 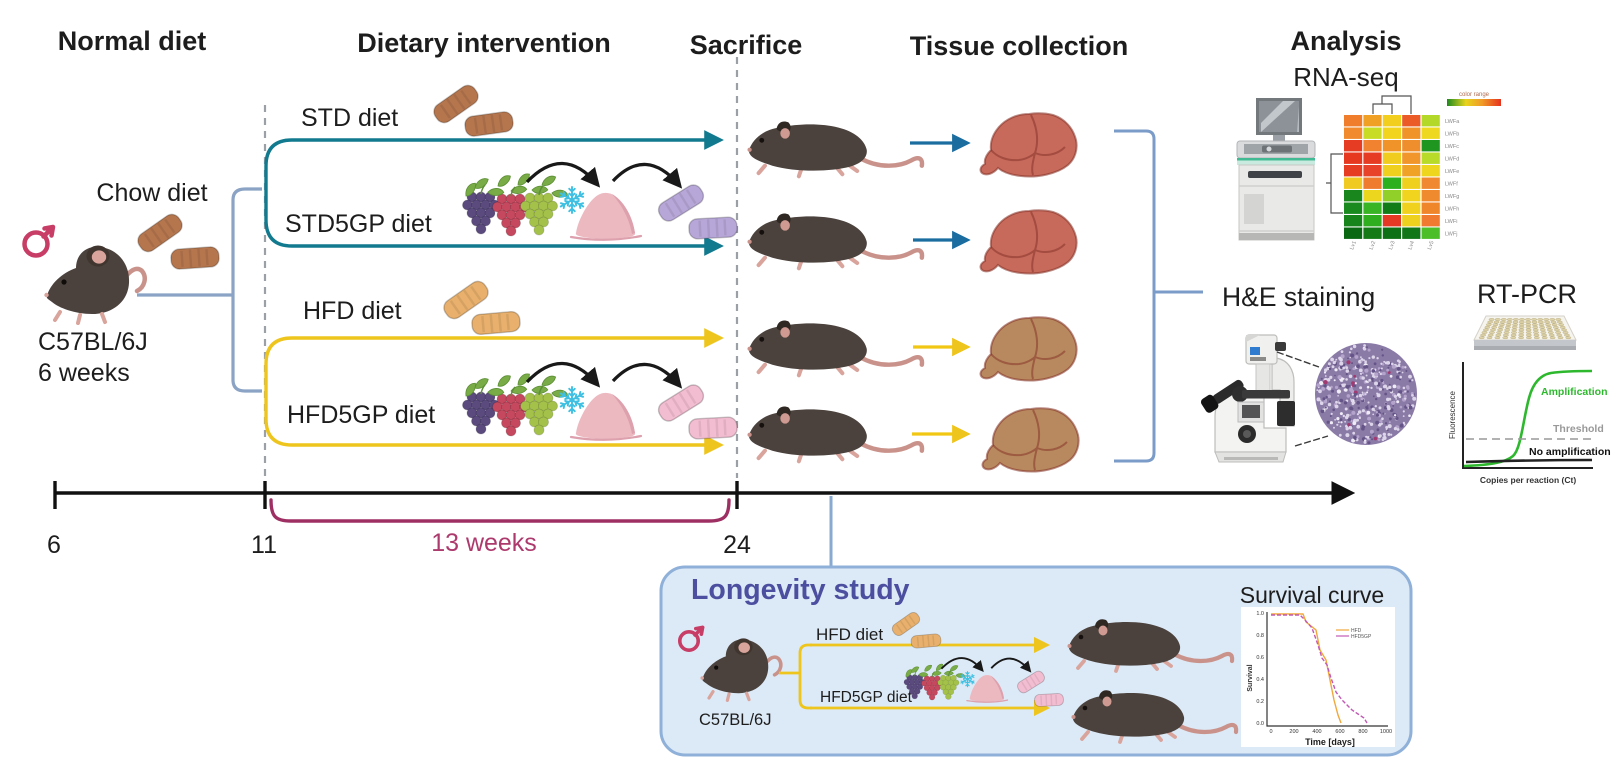 I want to click on svg-text: LWFh, so click(x=1452, y=210).